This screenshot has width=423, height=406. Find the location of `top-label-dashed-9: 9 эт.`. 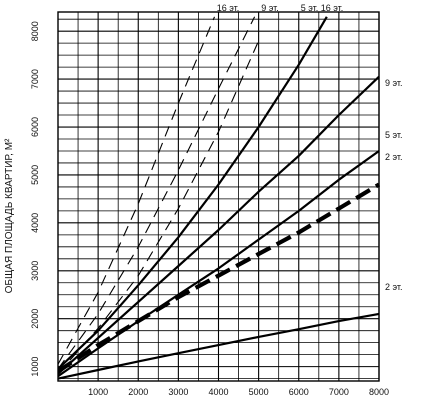

top-label-dashed-9: 9 эт. is located at coordinates (270, 8).